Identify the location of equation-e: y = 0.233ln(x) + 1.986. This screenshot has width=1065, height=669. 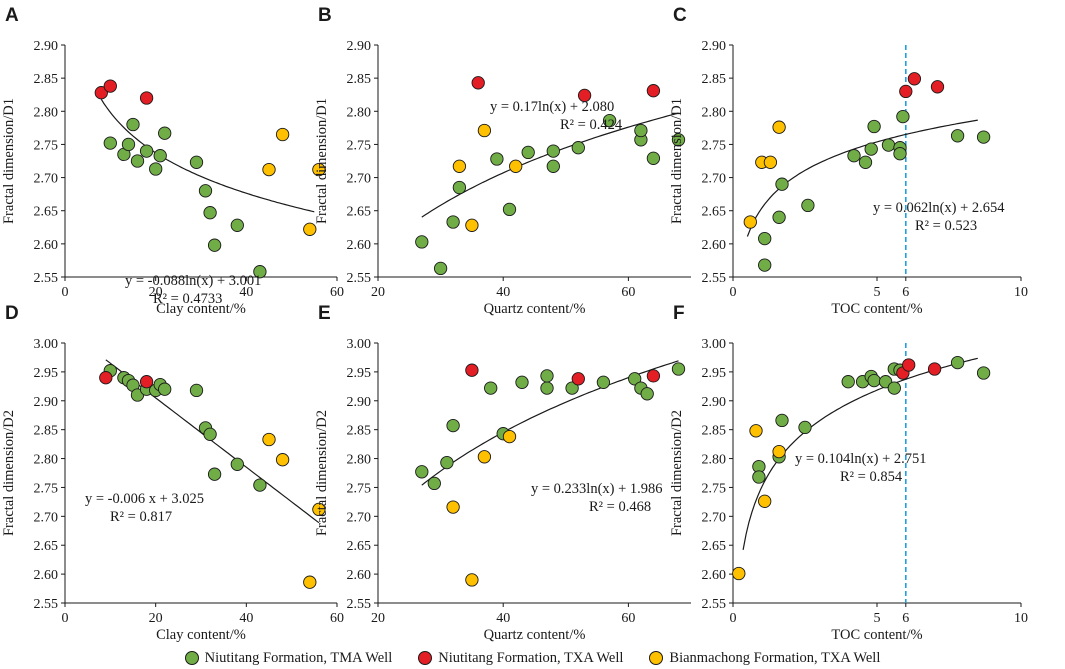
(597, 489).